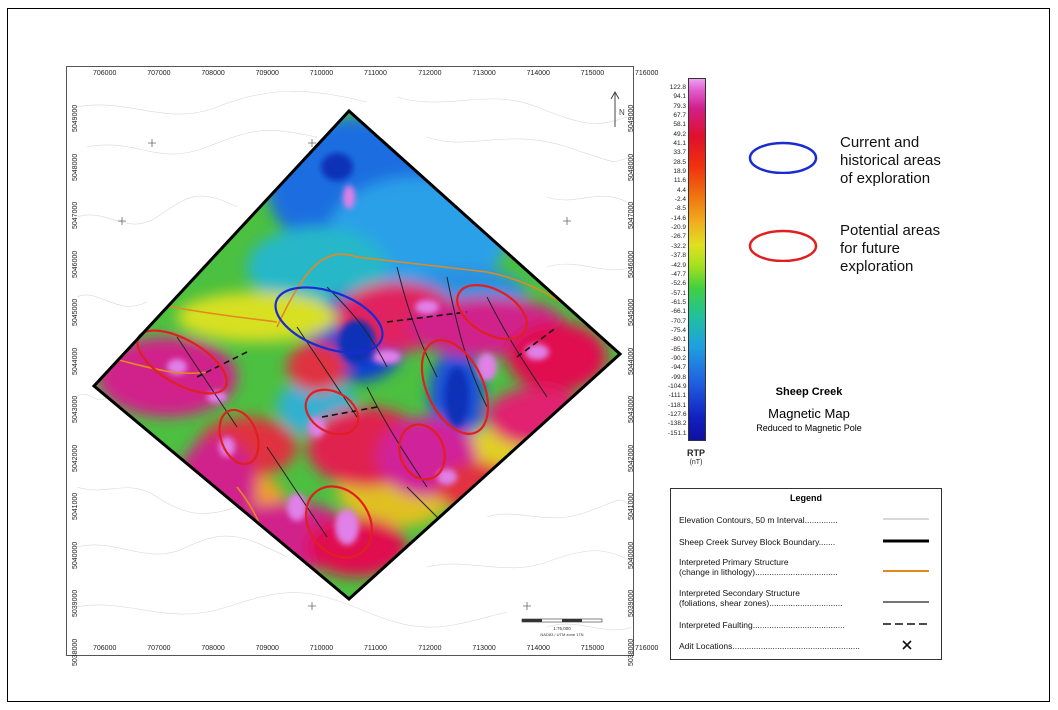 Image resolution: width=1058 pixels, height=710 pixels. I want to click on colorbar-tick-label: 41.1, so click(679, 144).